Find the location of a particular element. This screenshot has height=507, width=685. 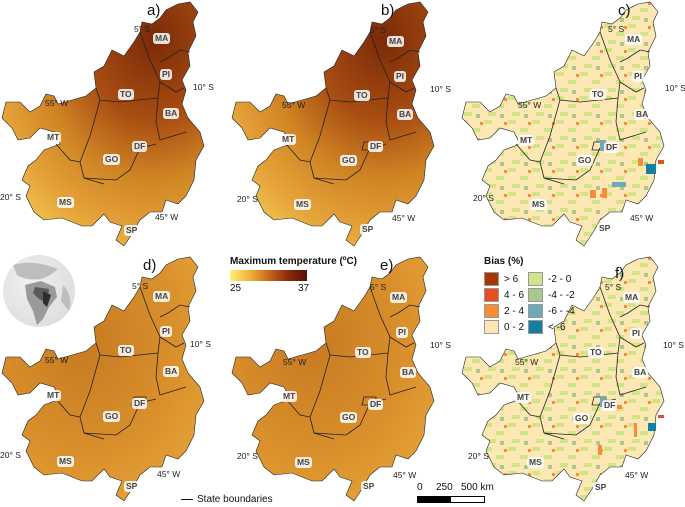

map-panel-b is located at coordinates (333, 124).